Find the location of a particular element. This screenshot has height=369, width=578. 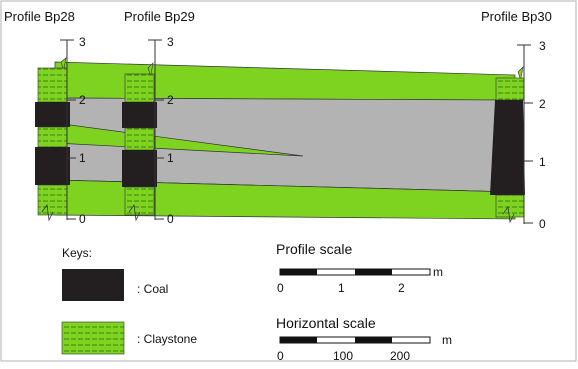

horizontal-scale-unit: m is located at coordinates (447, 340).